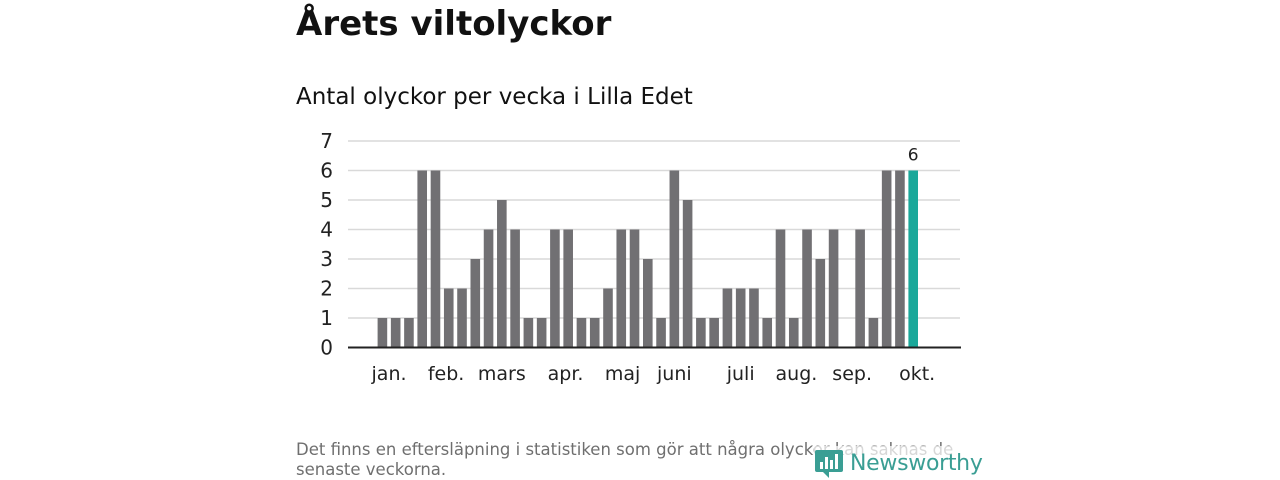 The height and width of the screenshot is (480, 1280). I want to click on x-tick-label: apr., so click(566, 374).